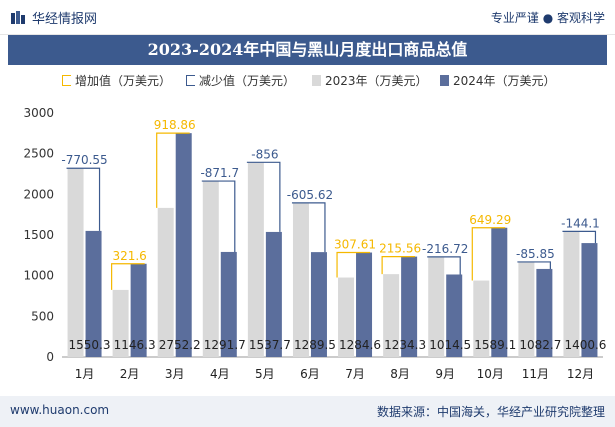  What do you see at coordinates (123, 81) in the screenshot?
I see `legend-increase-label: 增加值（万美元）` at bounding box center [123, 81].